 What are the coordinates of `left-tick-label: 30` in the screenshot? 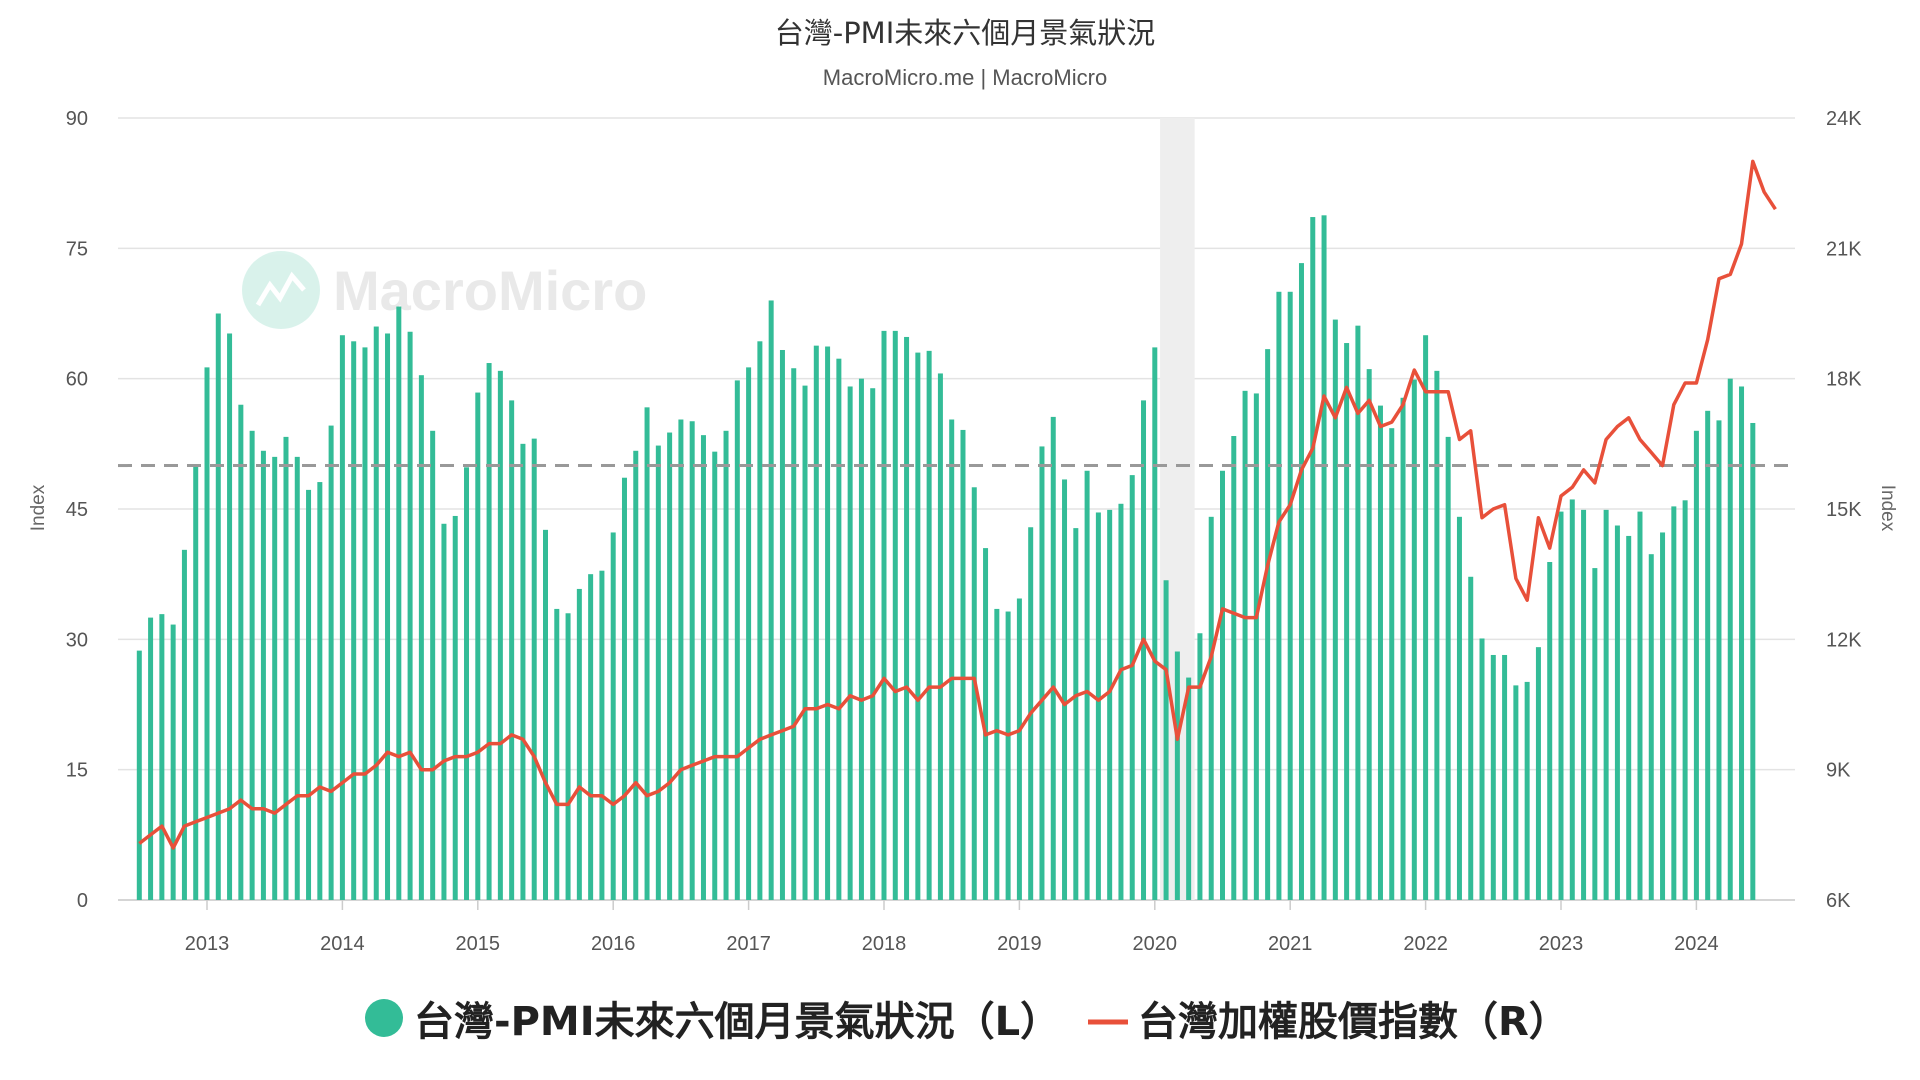 It's located at (77, 640).